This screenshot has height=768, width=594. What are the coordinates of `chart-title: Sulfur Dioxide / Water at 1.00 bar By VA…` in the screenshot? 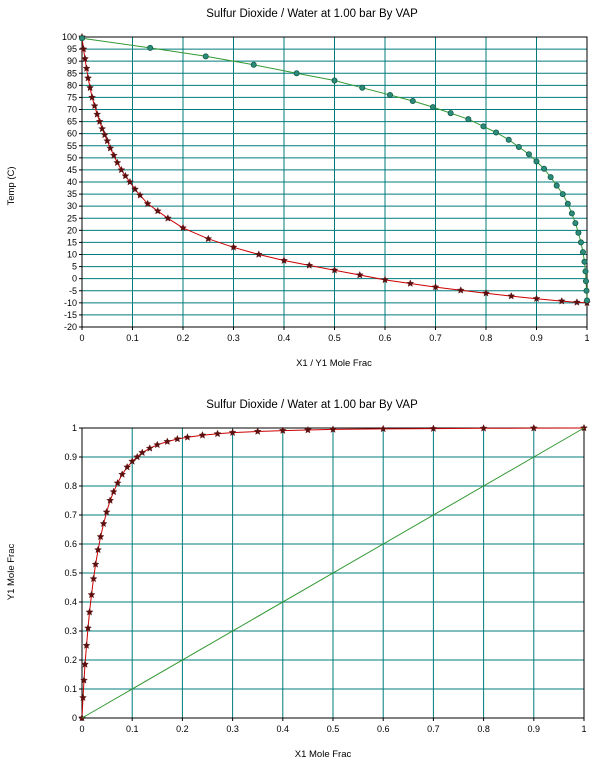 It's located at (312, 405).